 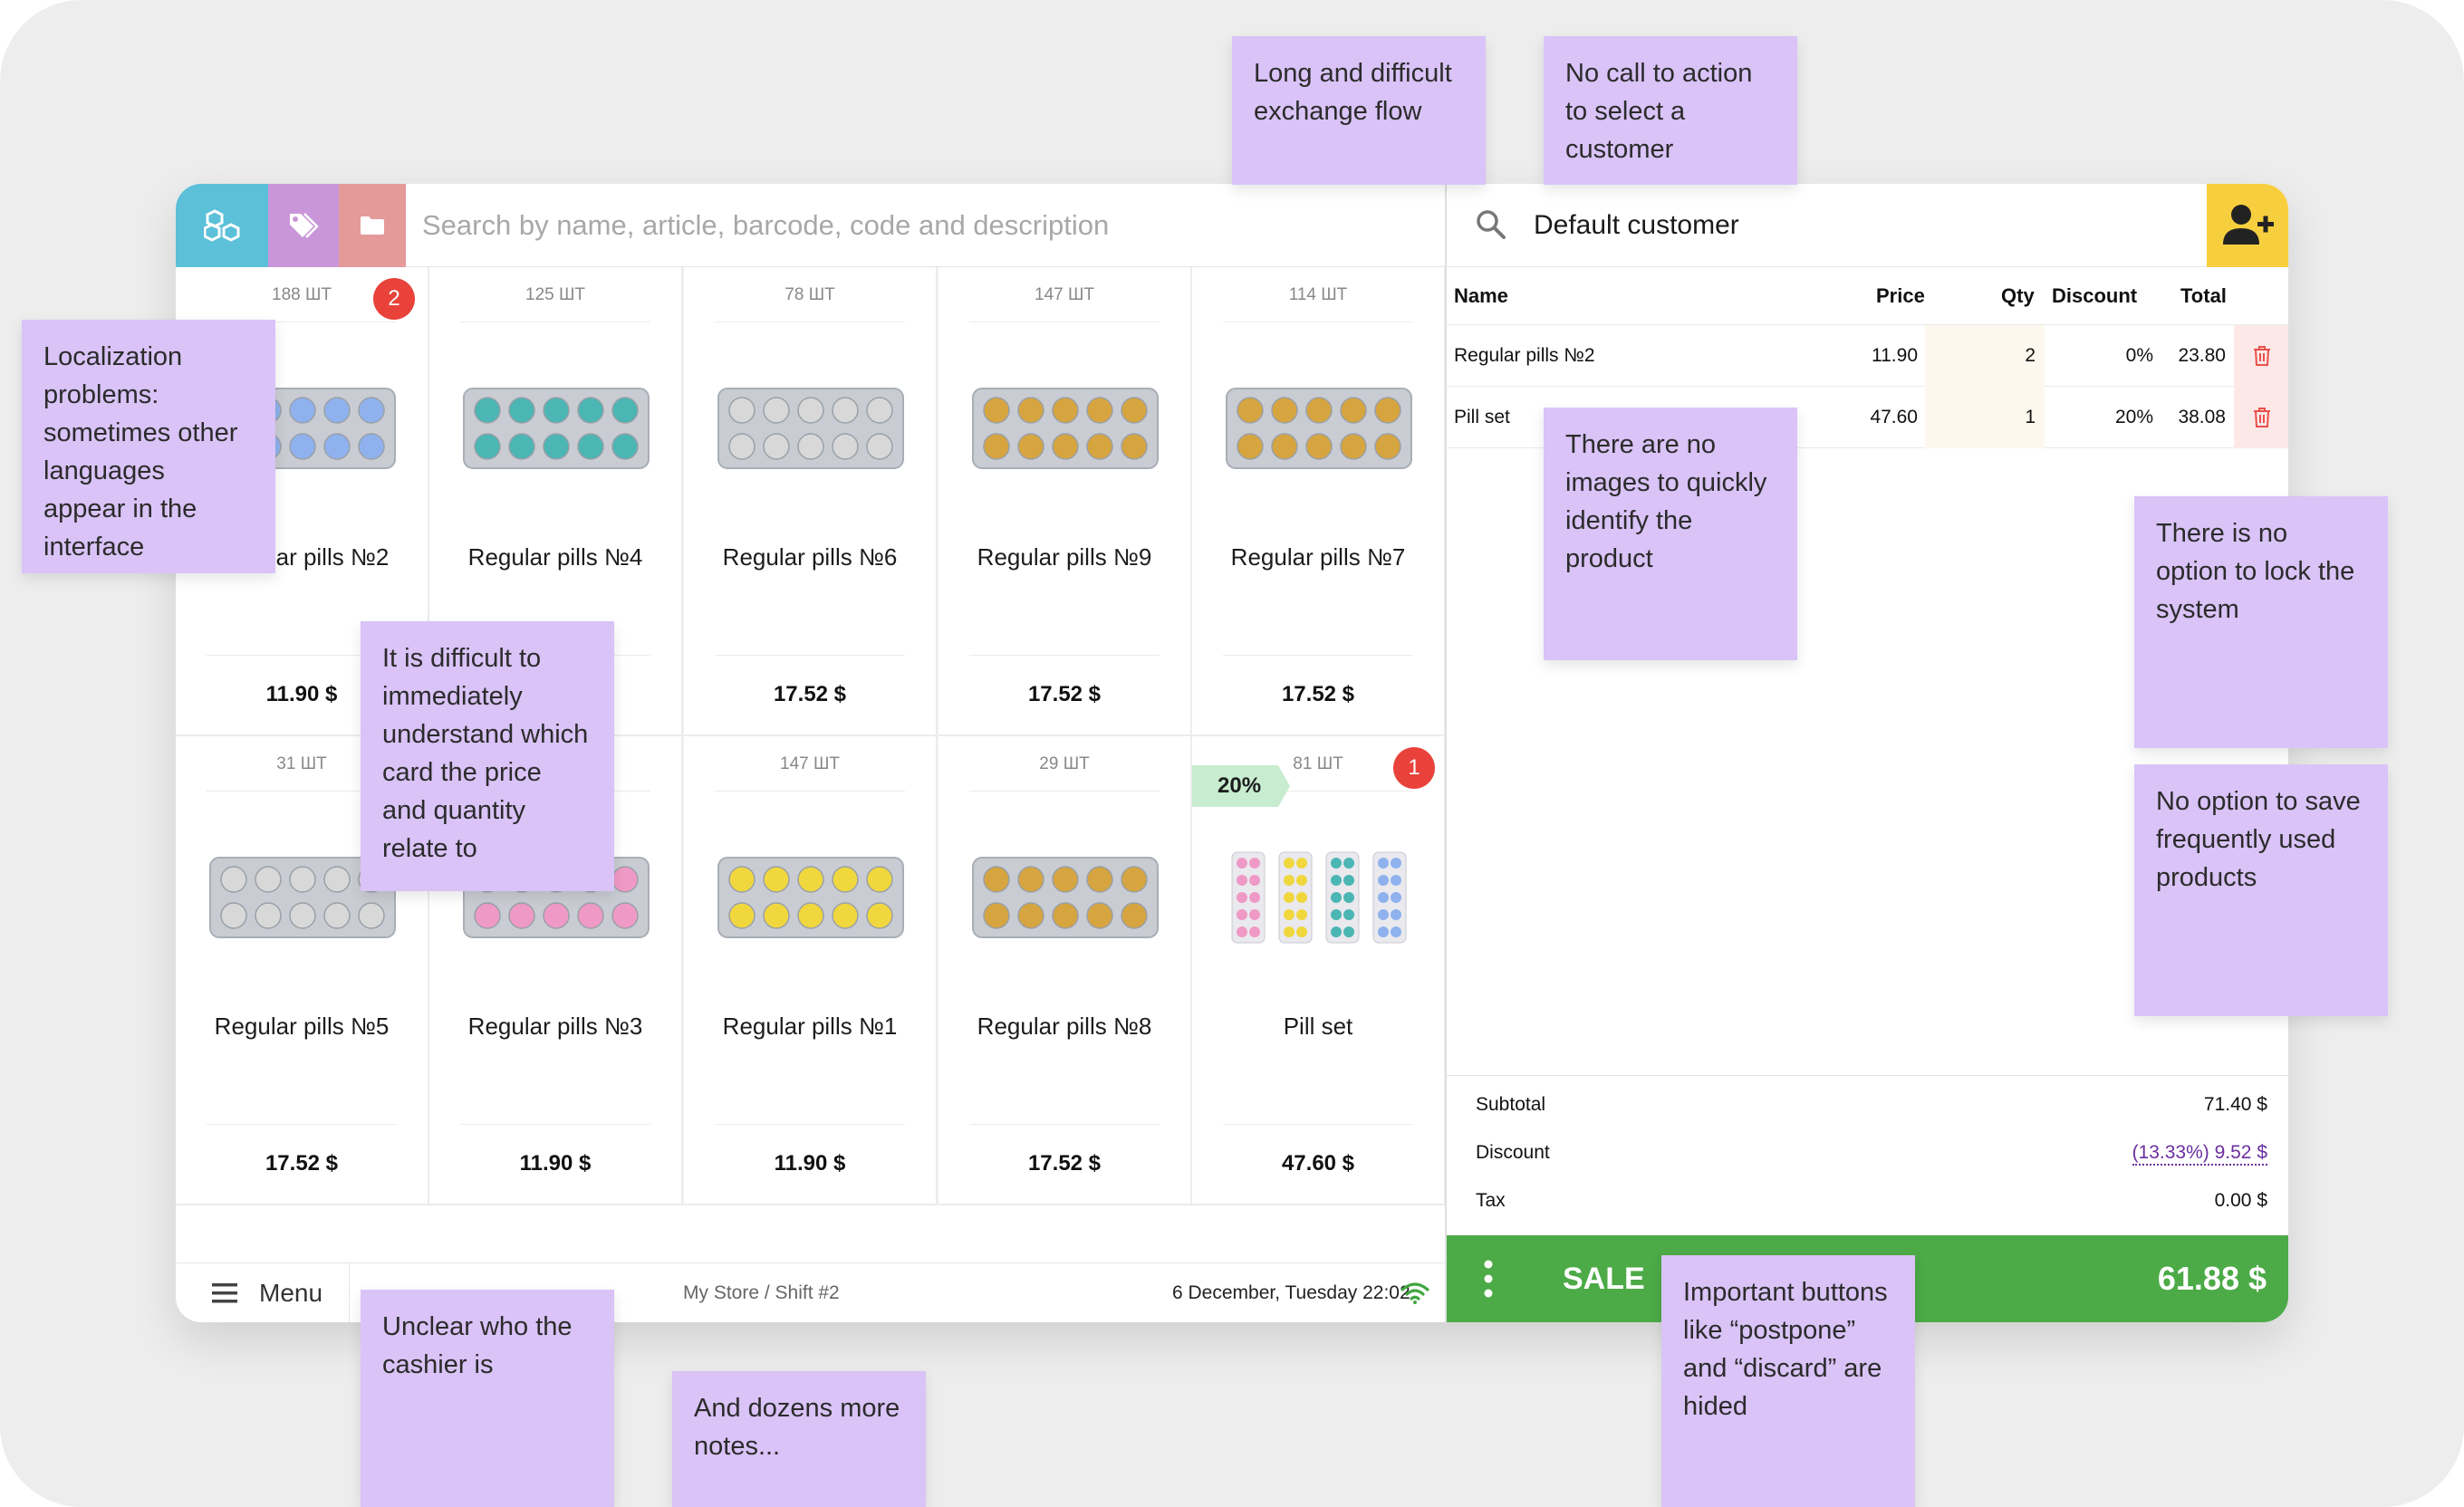 I want to click on cart-item-qty: 1, so click(x=2030, y=417).